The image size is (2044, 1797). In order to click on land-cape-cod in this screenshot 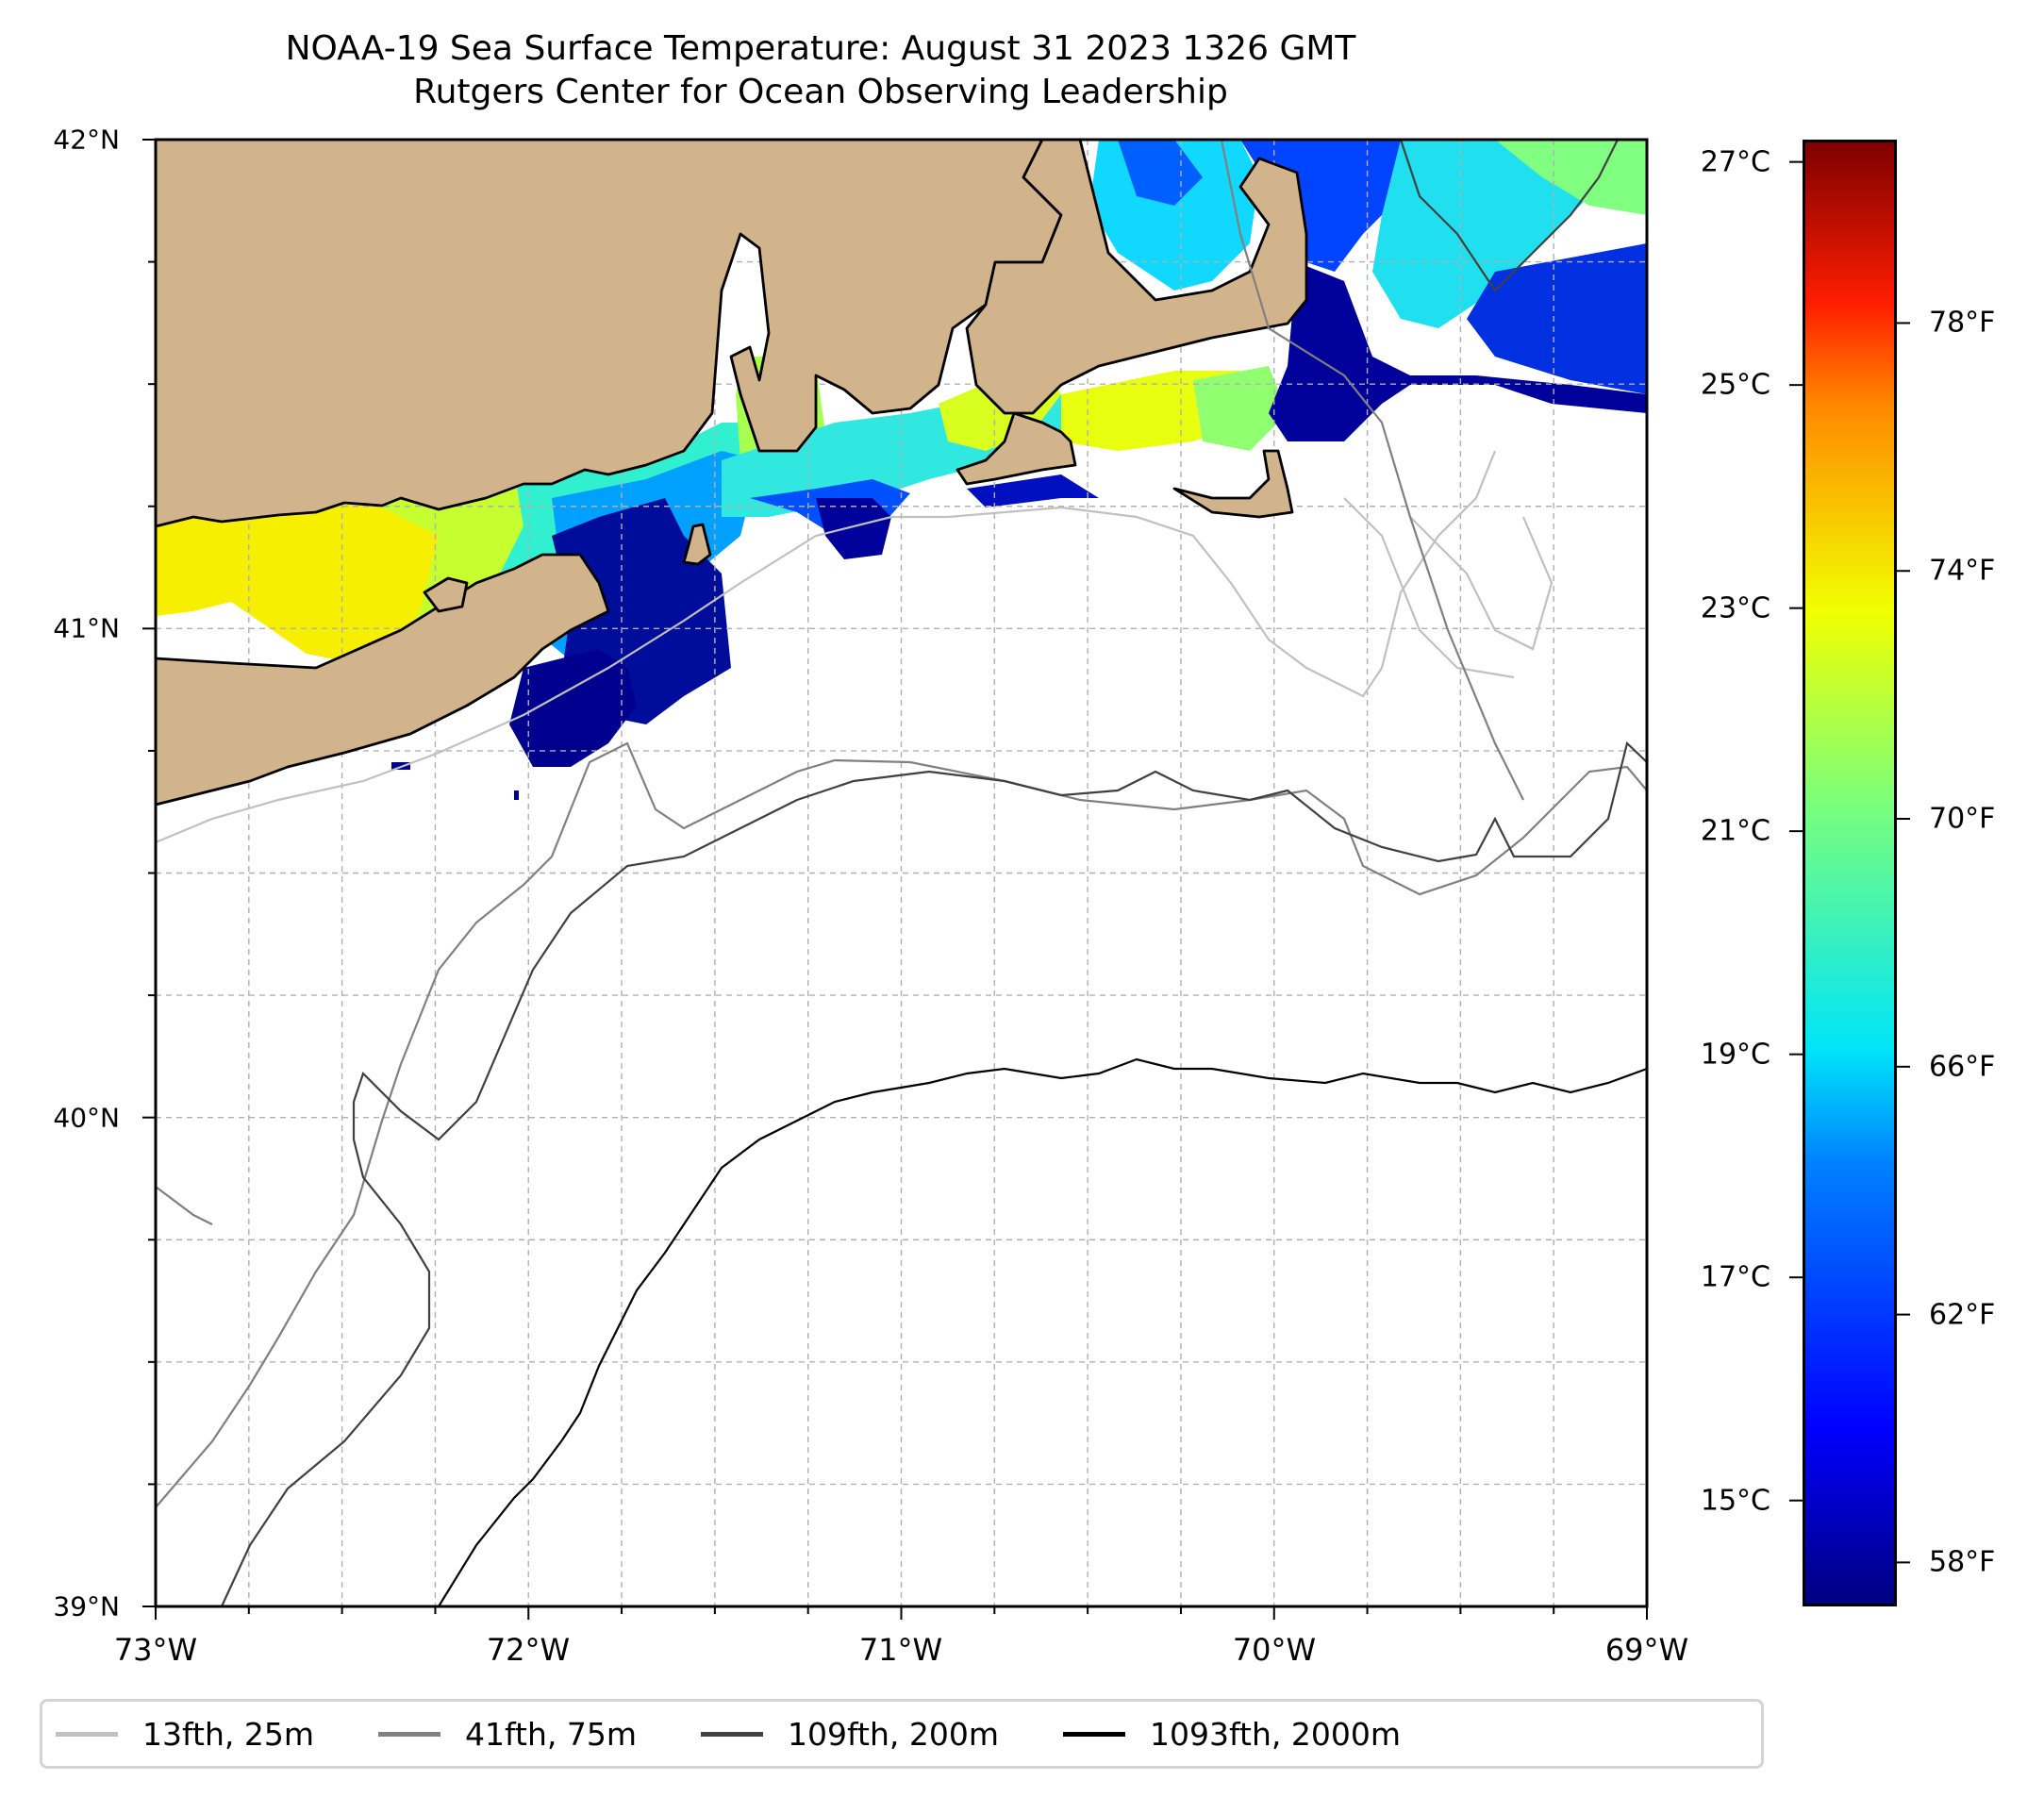, I will do `click(1136, 277)`.